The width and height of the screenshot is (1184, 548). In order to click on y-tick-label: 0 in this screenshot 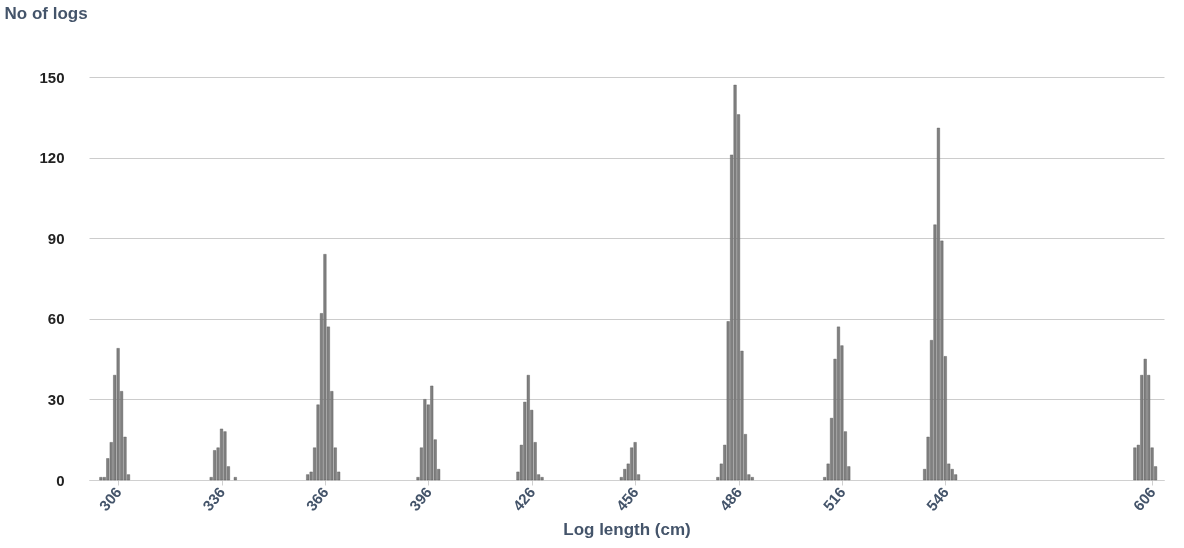, I will do `click(60, 480)`.